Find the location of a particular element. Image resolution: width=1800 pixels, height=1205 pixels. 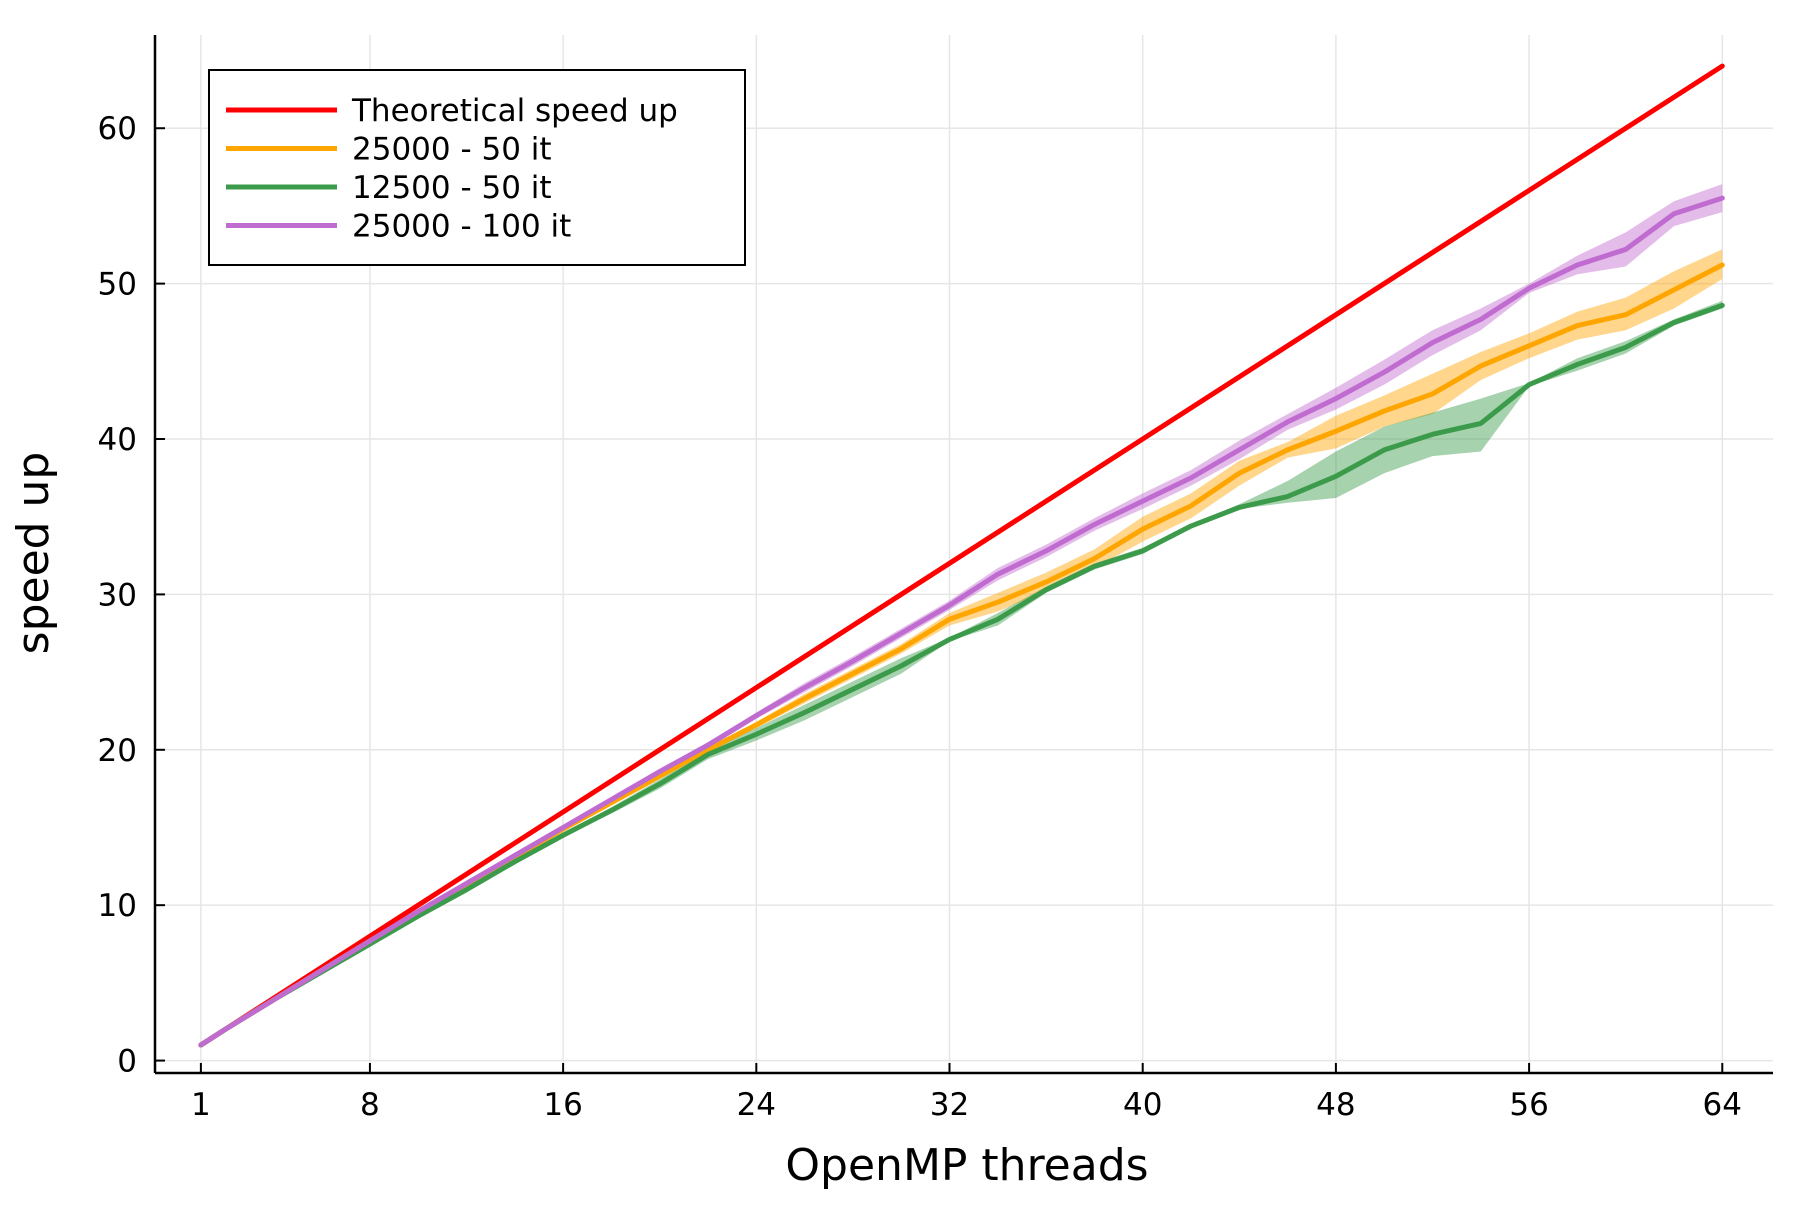

x-tick-label: 48 is located at coordinates (1335, 1105).